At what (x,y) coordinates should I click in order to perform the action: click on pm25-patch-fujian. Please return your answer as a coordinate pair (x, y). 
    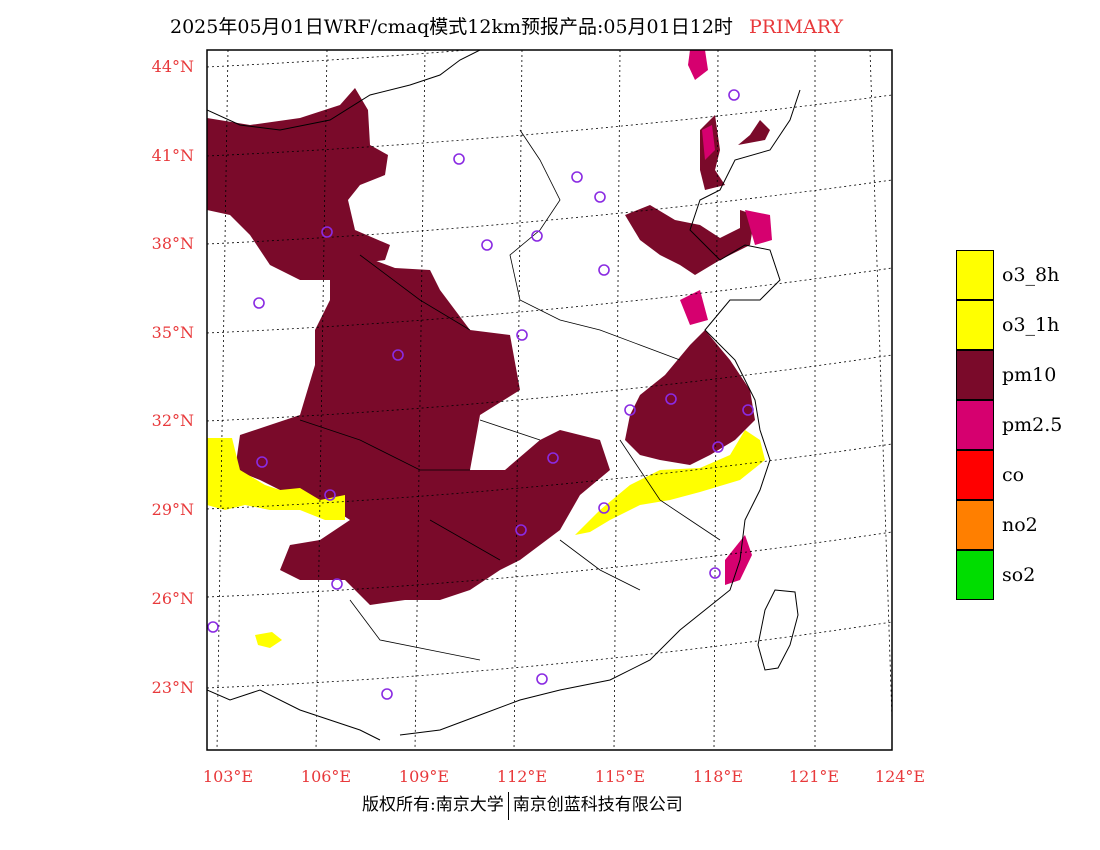
    Looking at the image, I should click on (738, 560).